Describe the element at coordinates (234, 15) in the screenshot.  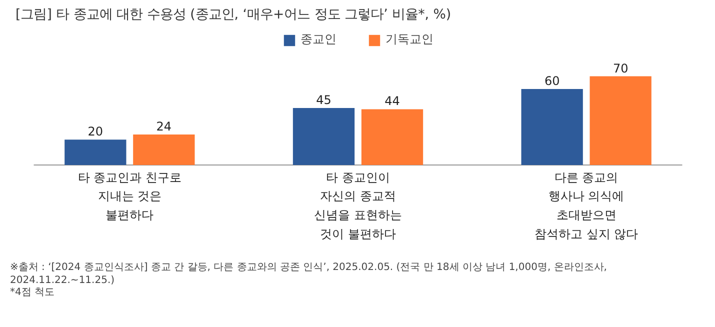
I see `chart-title: [그림] 타 종교에 대한 수용성 (종교인, ‘매우+어느 정도 그렇다’ 비율*, %)` at that location.